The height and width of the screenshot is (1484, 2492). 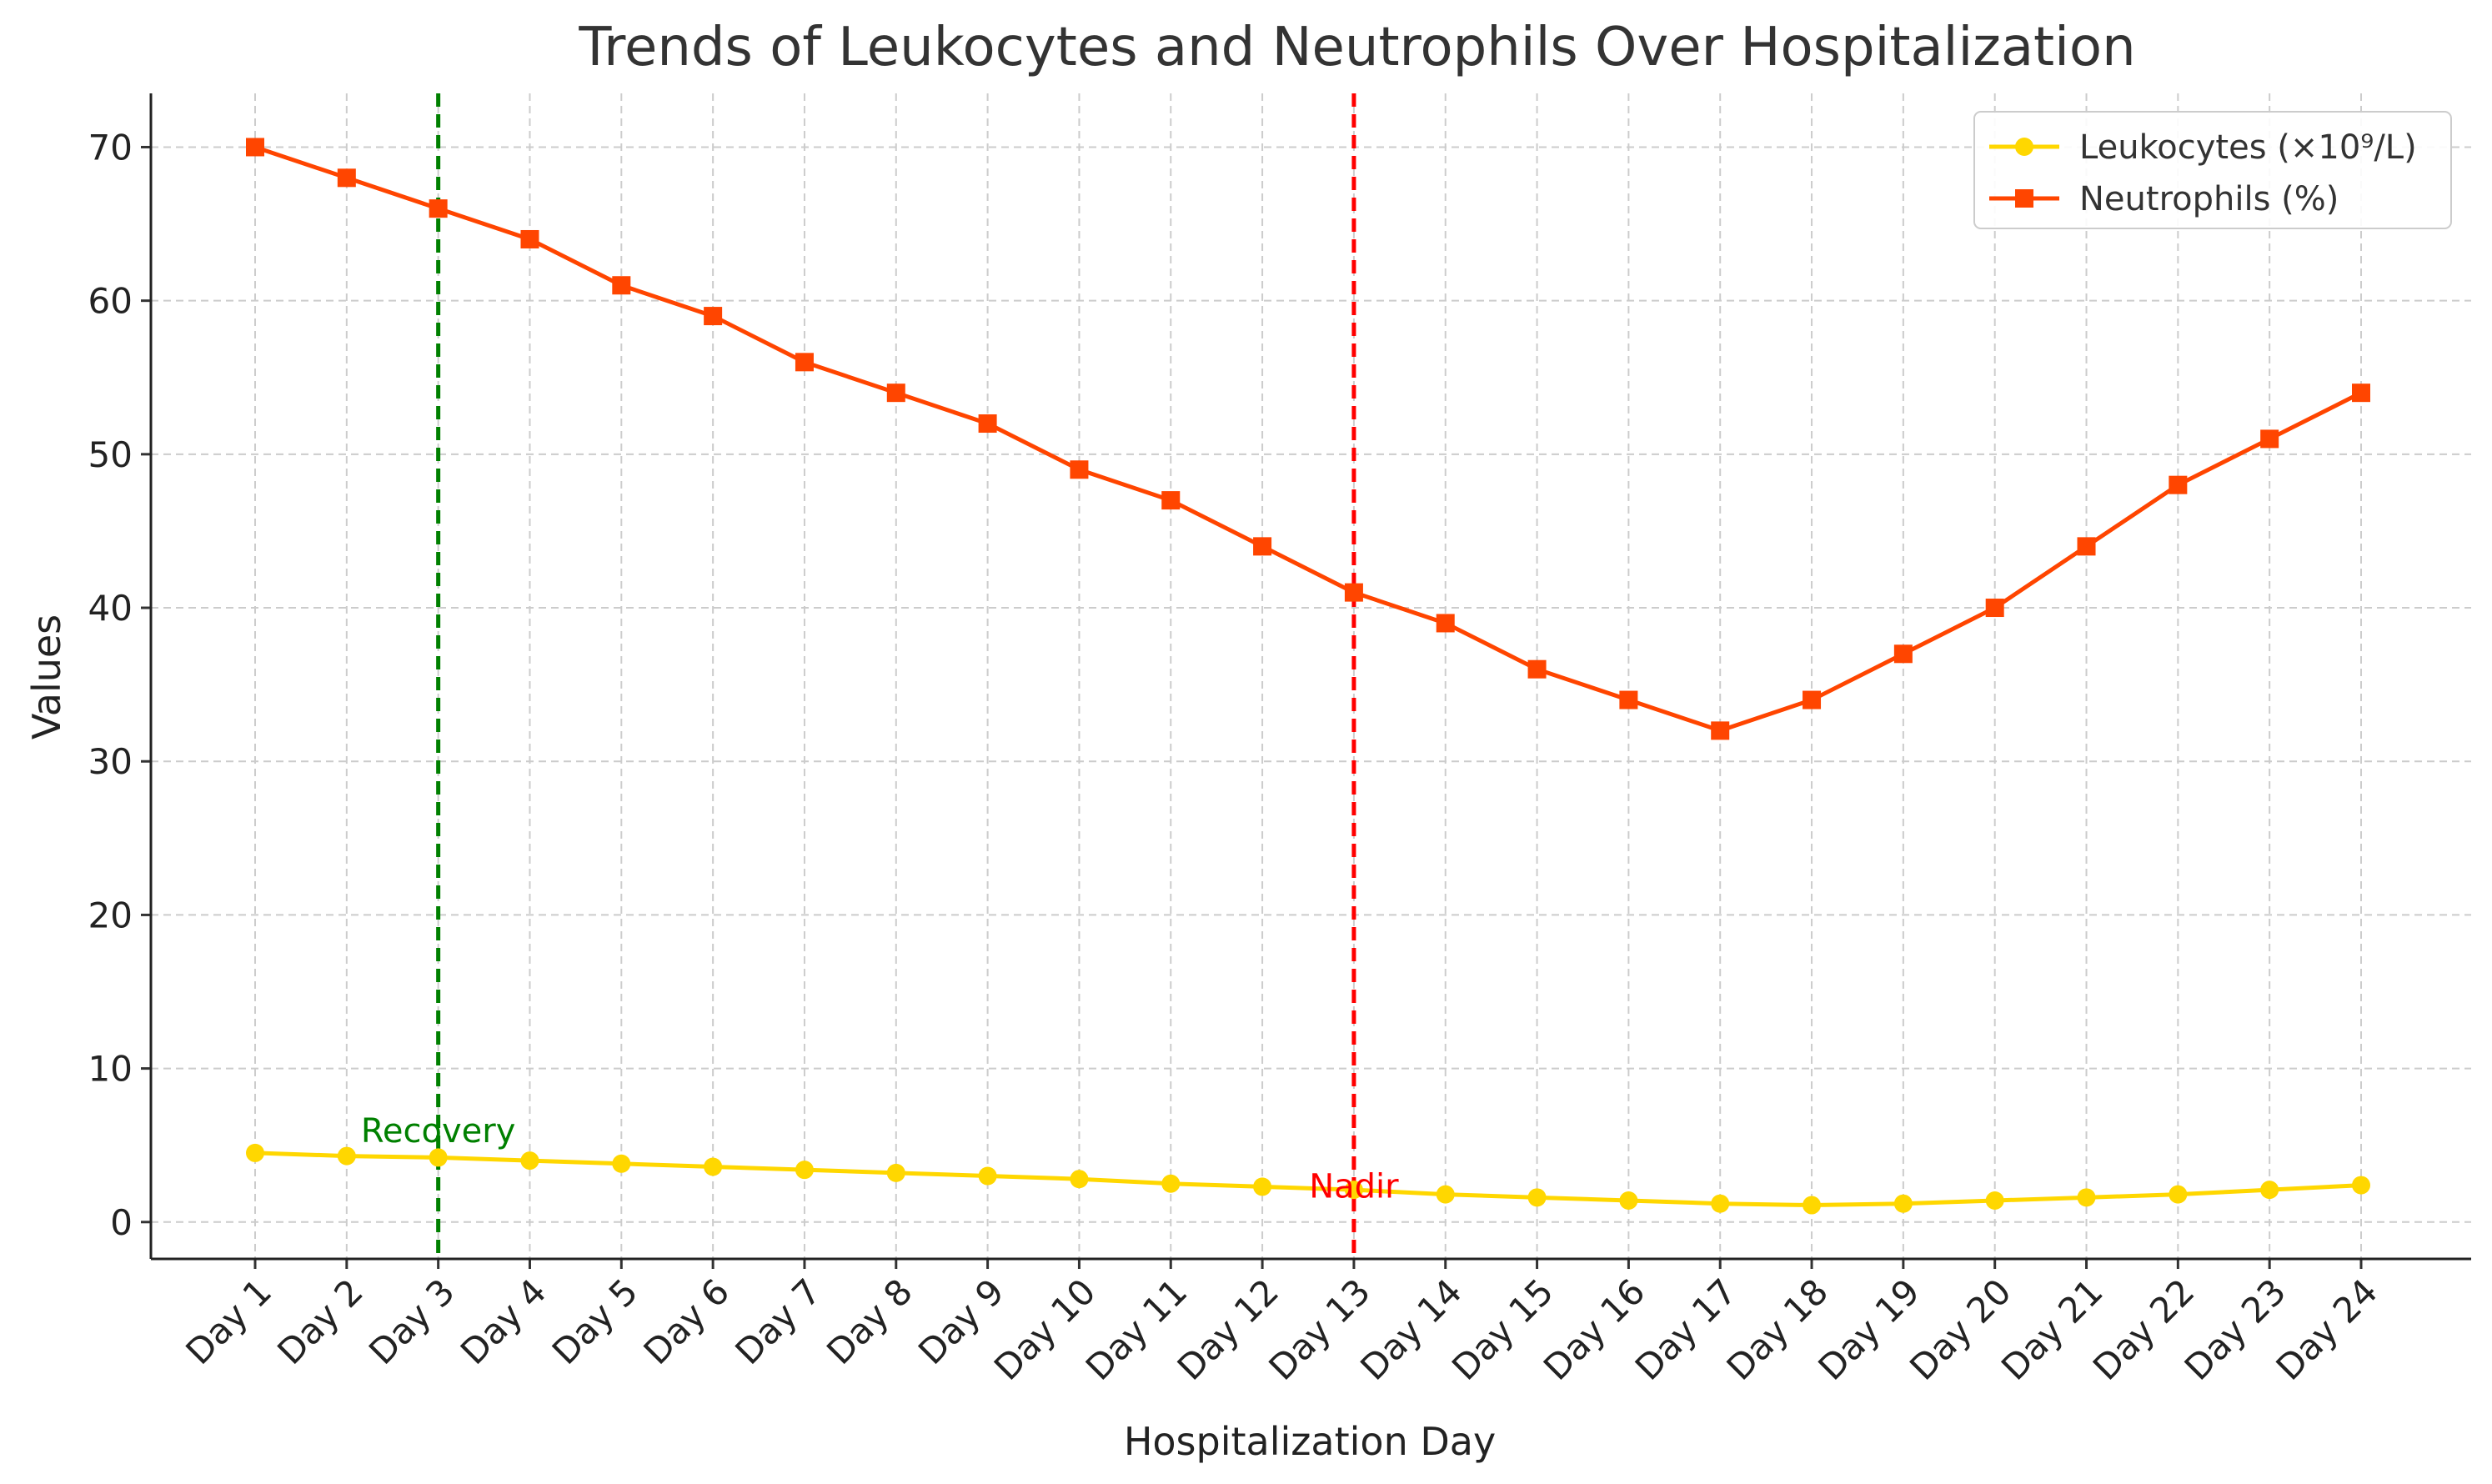 I want to click on x-axis-label: Hospitalization Day, so click(x=1310, y=1441).